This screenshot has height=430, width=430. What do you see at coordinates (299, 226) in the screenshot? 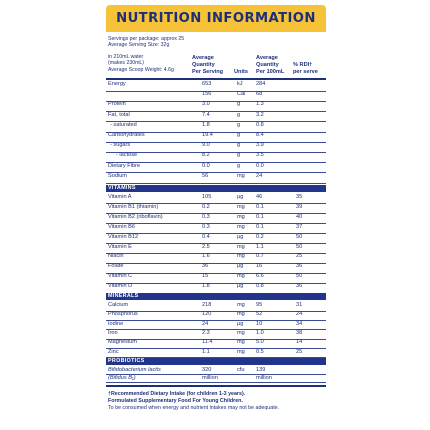
I see `cell-rdi: 37` at bounding box center [299, 226].